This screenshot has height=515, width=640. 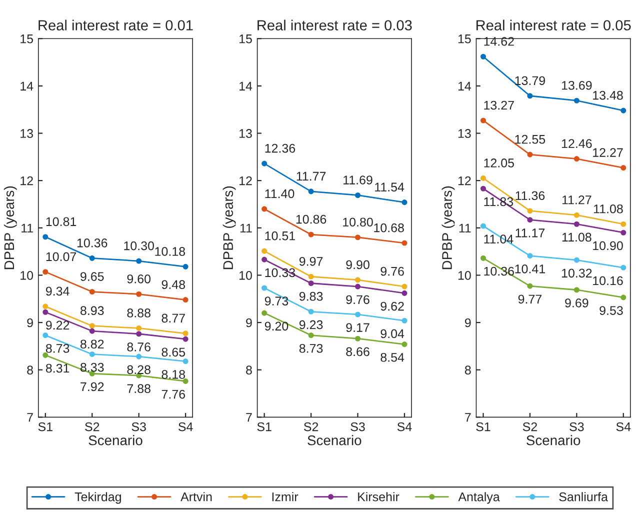 What do you see at coordinates (280, 235) in the screenshot?
I see `data-label: 10.51` at bounding box center [280, 235].